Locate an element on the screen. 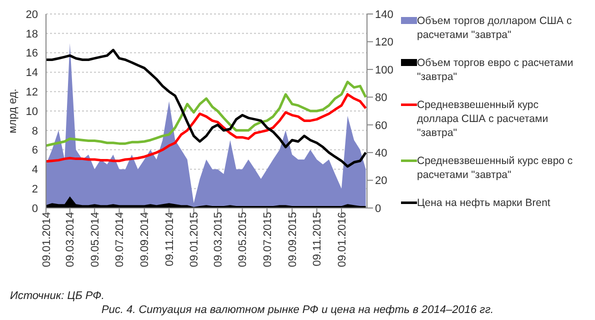 The image size is (595, 320). y2-tick-label: 120 is located at coordinates (384, 42).